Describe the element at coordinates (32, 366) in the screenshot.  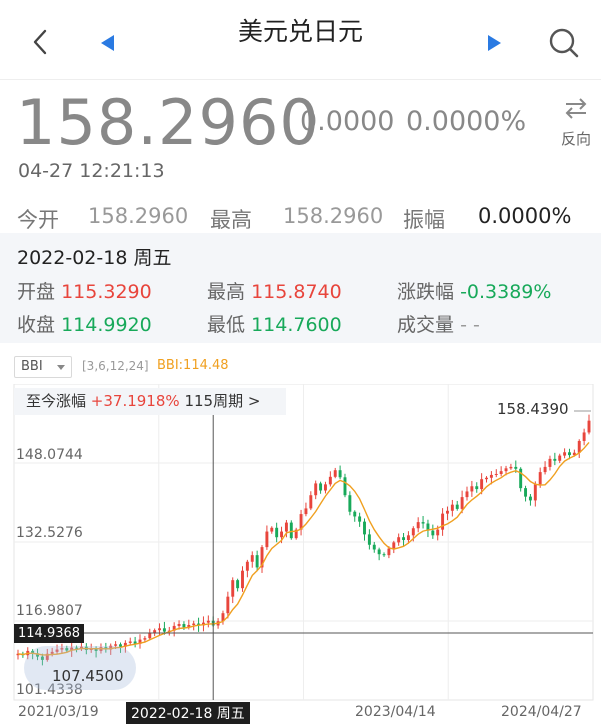
I see `indicator-name: BBI` at that location.